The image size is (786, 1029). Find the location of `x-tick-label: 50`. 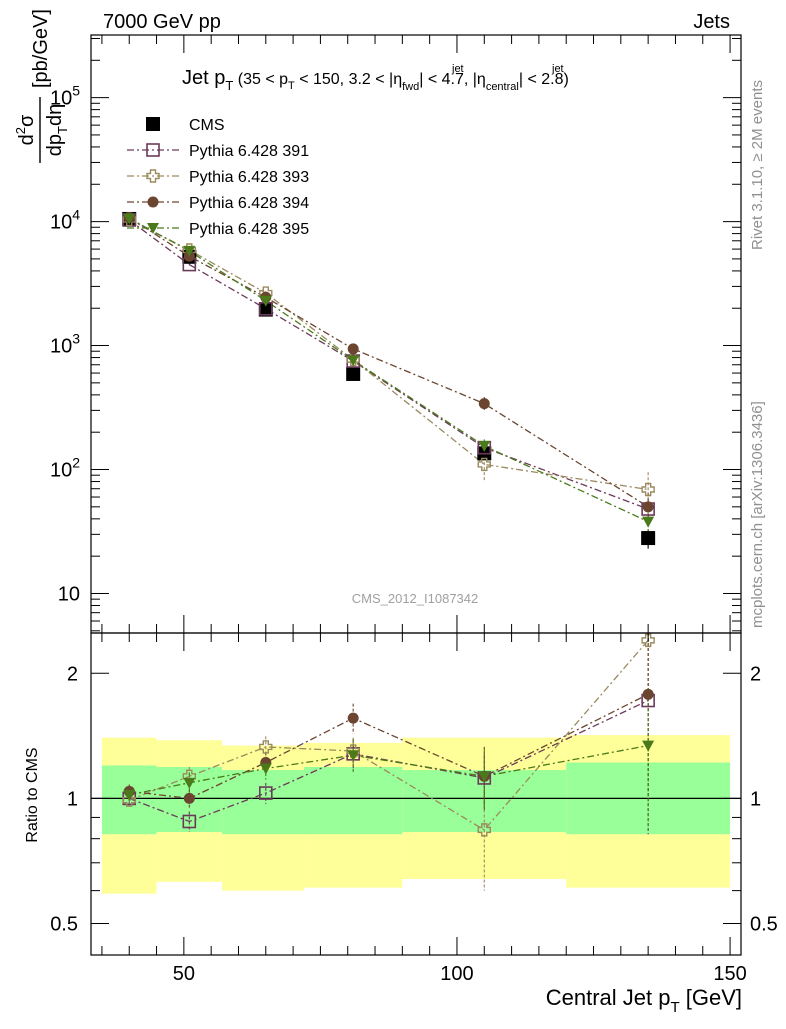

x-tick-label: 50 is located at coordinates (184, 974).